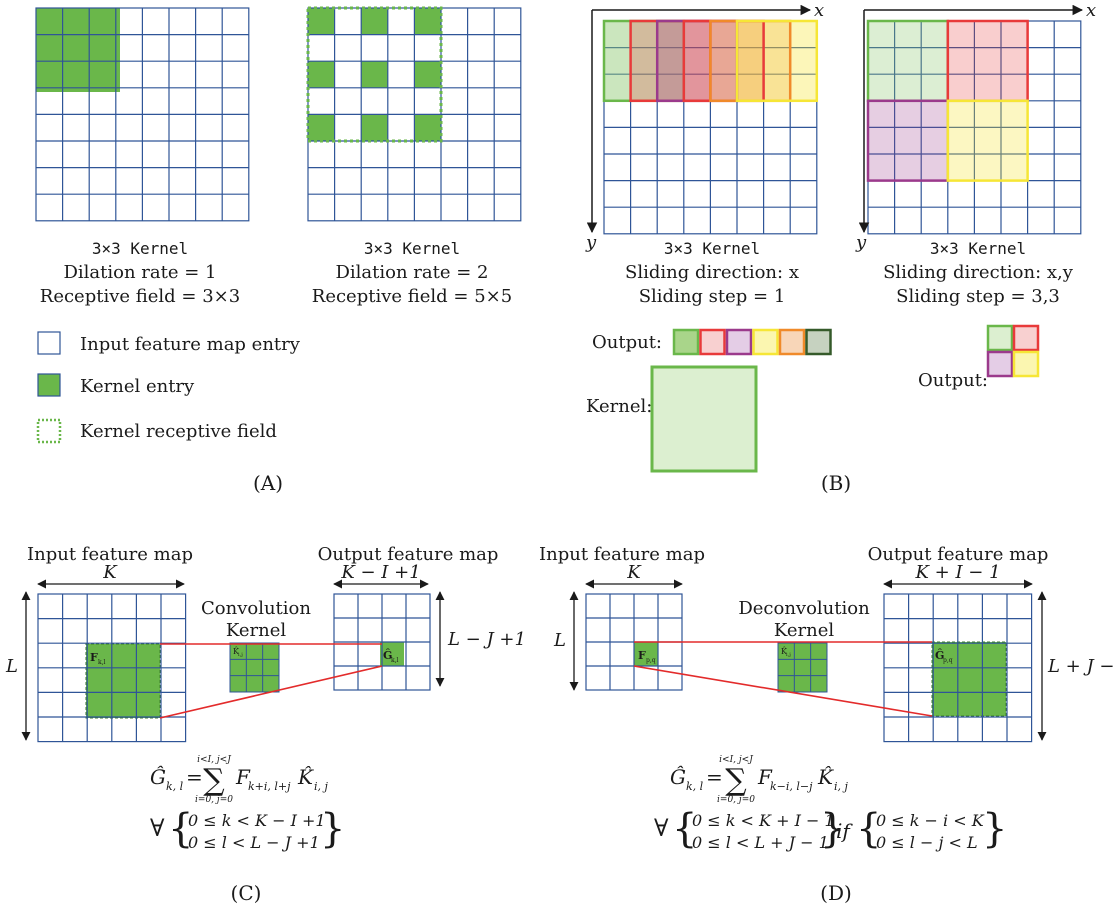 The image size is (1113, 915). I want to click on output-label-right: Output:, so click(953, 380).